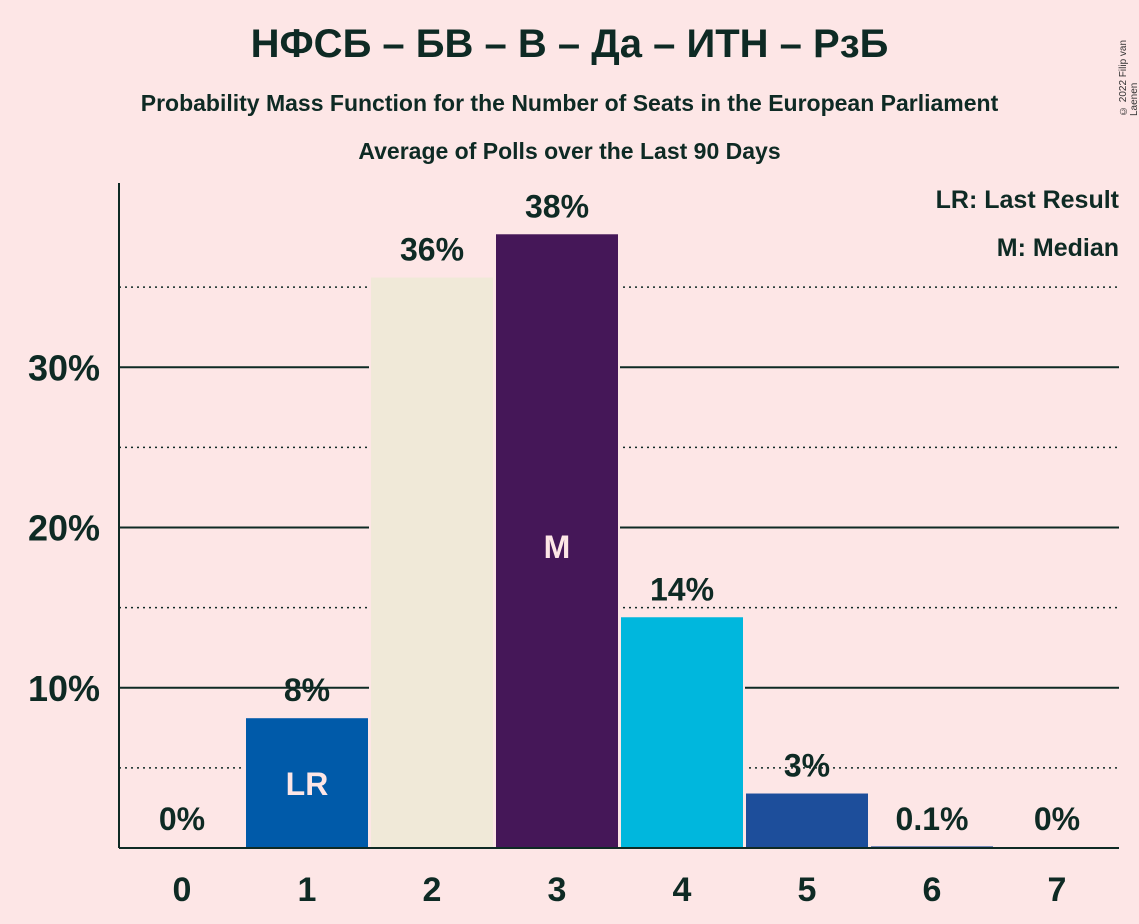  What do you see at coordinates (307, 890) in the screenshot?
I see `x-tick-label: 1` at bounding box center [307, 890].